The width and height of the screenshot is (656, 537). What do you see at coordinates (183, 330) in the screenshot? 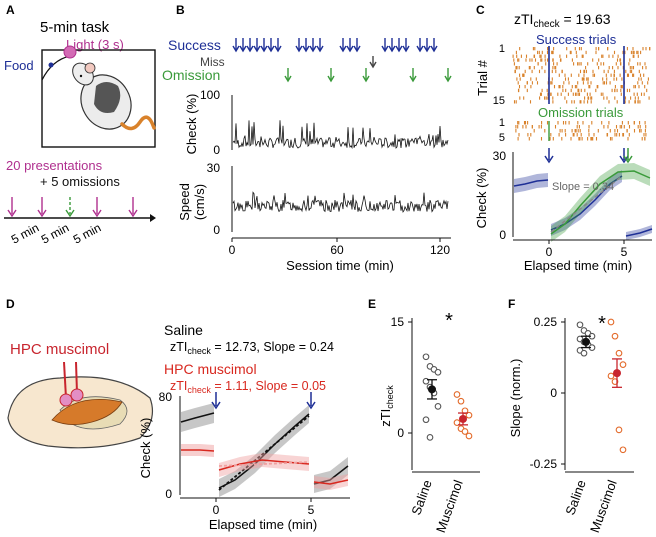
I see `saline-title: Saline` at bounding box center [183, 330].